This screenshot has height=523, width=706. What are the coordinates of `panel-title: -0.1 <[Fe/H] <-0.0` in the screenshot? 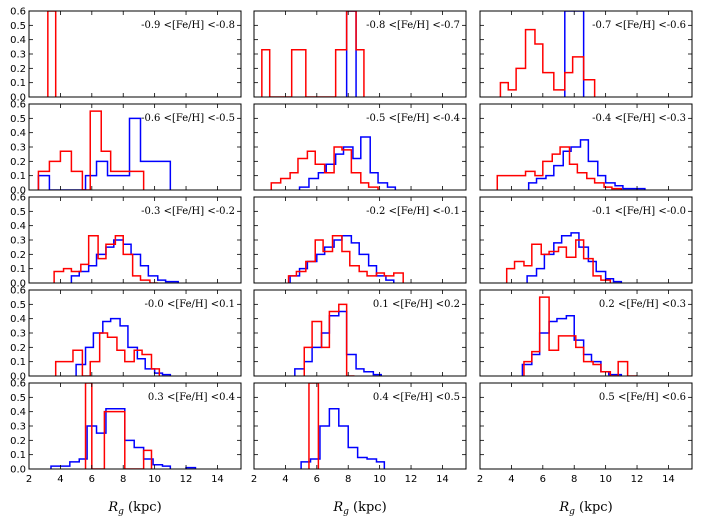 It's located at (639, 211).